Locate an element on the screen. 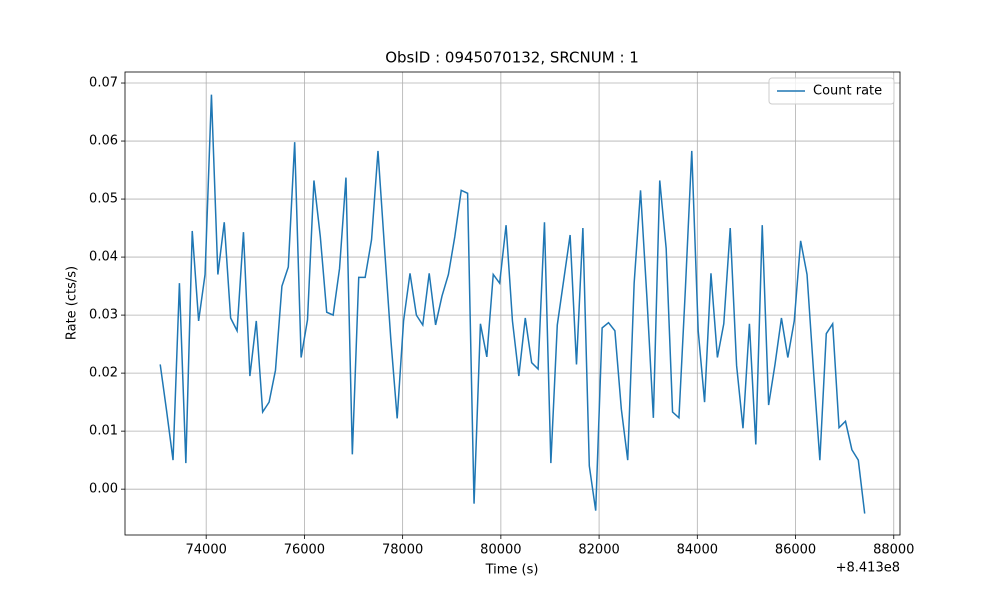 The height and width of the screenshot is (600, 1000). y-tick-label: 0.05 is located at coordinates (103, 199).